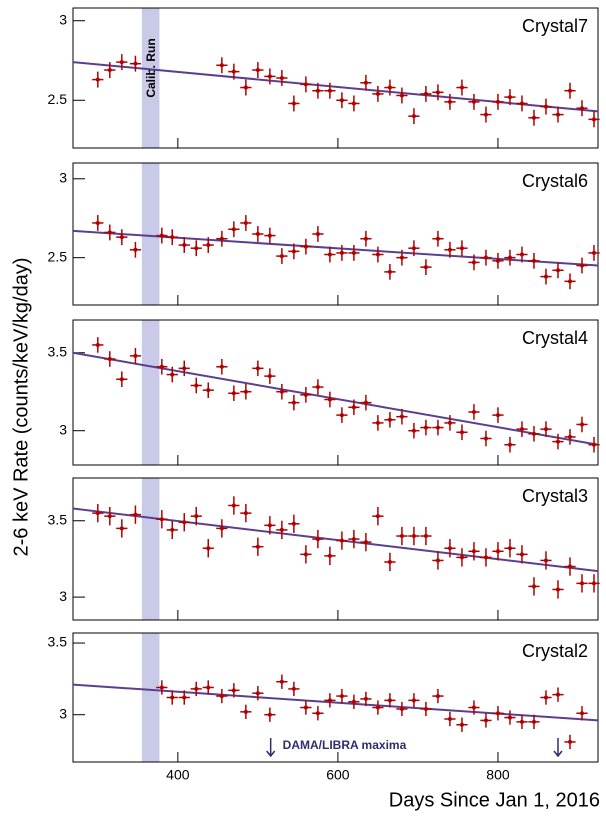 Image resolution: width=606 pixels, height=819 pixels. What do you see at coordinates (555, 26) in the screenshot?
I see `panel-label: Crystal7` at bounding box center [555, 26].